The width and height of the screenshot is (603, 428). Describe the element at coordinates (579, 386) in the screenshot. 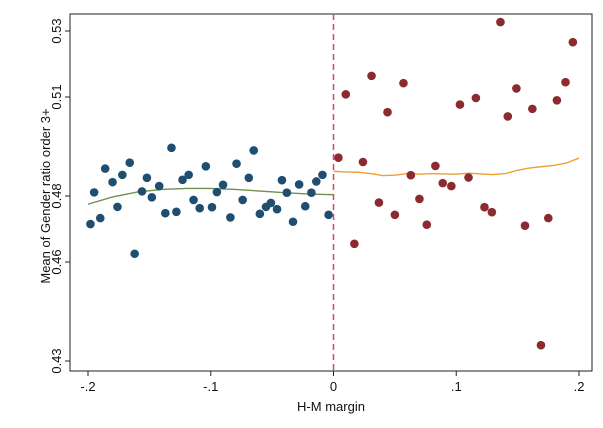

I see `x-tick-label: .2` at that location.